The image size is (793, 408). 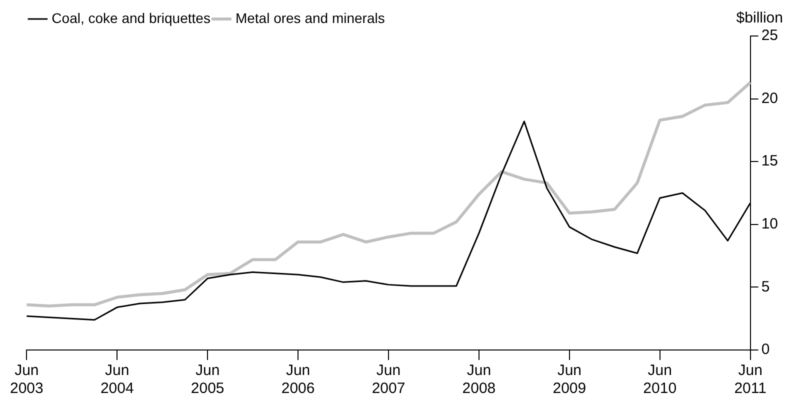 What do you see at coordinates (117, 380) in the screenshot?
I see `x-tick-label: Jun 2004` at bounding box center [117, 380].